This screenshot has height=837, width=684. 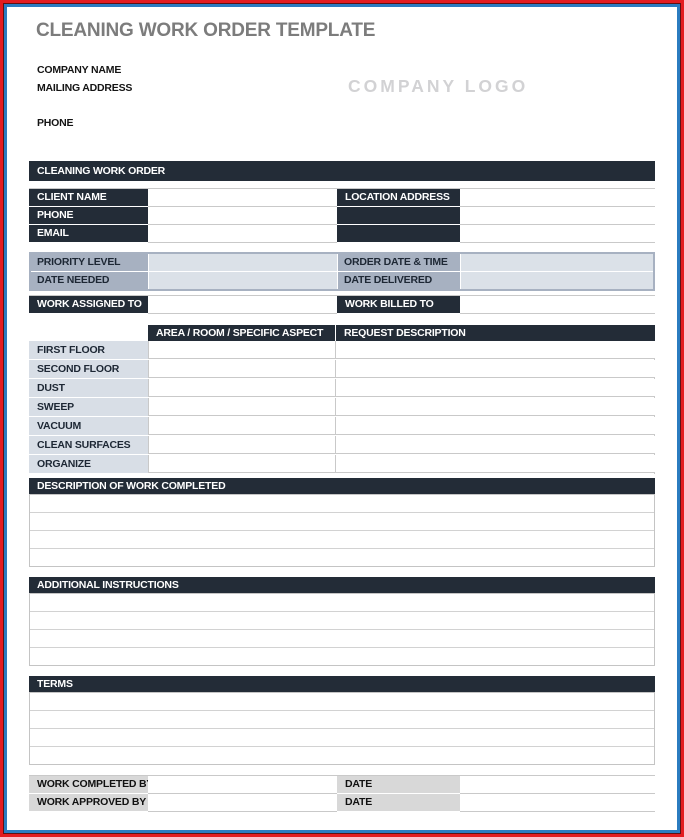 I want to click on section-bar-additional-instructions: ADDITIONAL INSTRUCTIONS, so click(x=342, y=585).